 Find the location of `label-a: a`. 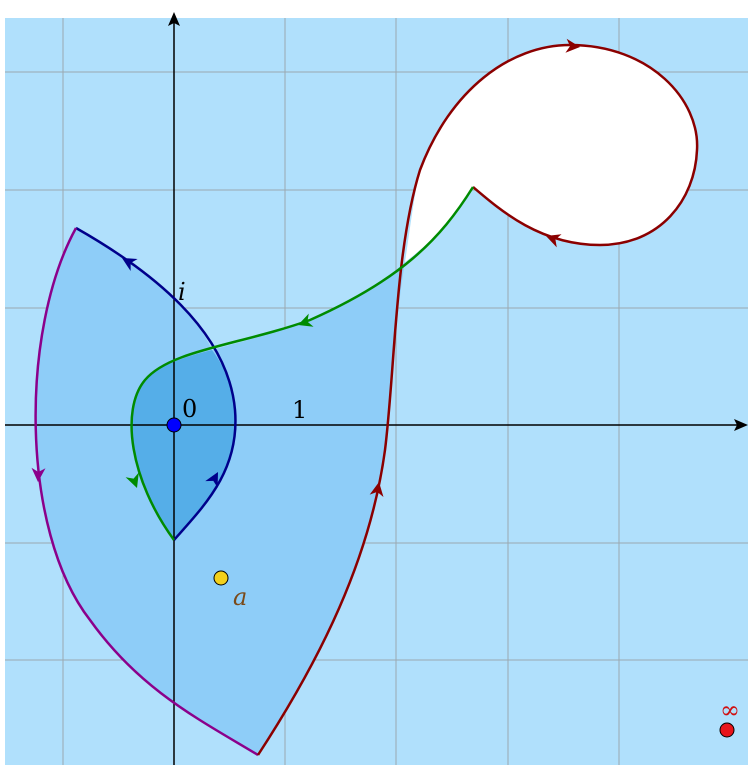

label-a: a is located at coordinates (240, 597).